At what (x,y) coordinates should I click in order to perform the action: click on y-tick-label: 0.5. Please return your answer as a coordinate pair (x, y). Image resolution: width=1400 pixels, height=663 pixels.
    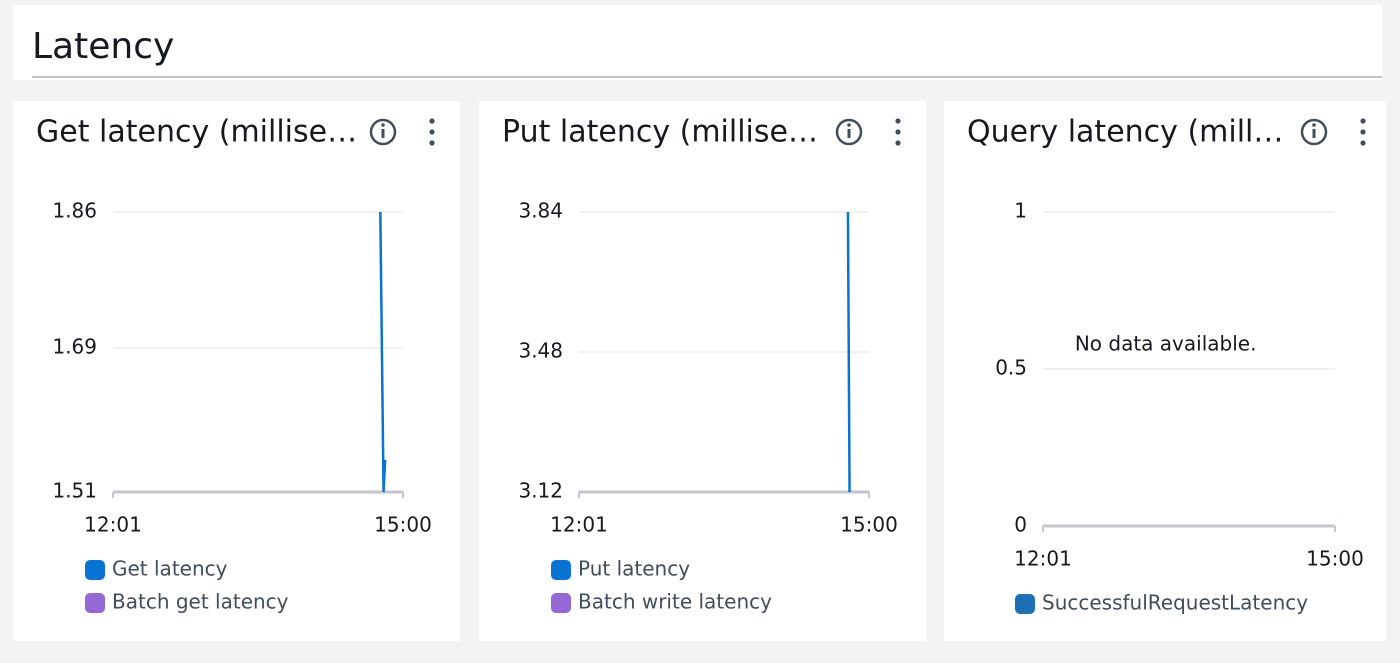
    Looking at the image, I should click on (1011, 368).